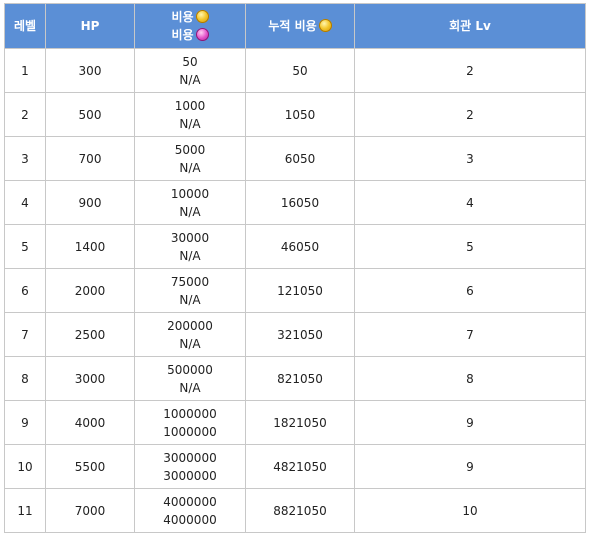 Image resolution: width=590 pixels, height=535 pixels. Describe the element at coordinates (190, 334) in the screenshot. I see `cell-cost: 200000 N/A` at that location.